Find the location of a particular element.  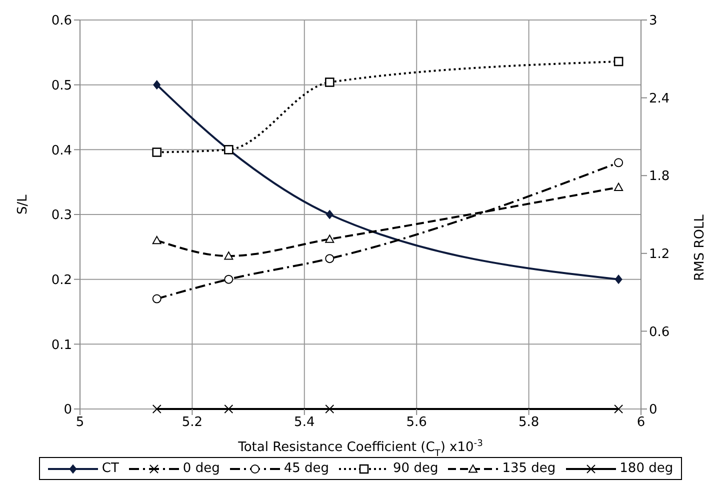

y2-tick-label: 3 is located at coordinates (653, 21).